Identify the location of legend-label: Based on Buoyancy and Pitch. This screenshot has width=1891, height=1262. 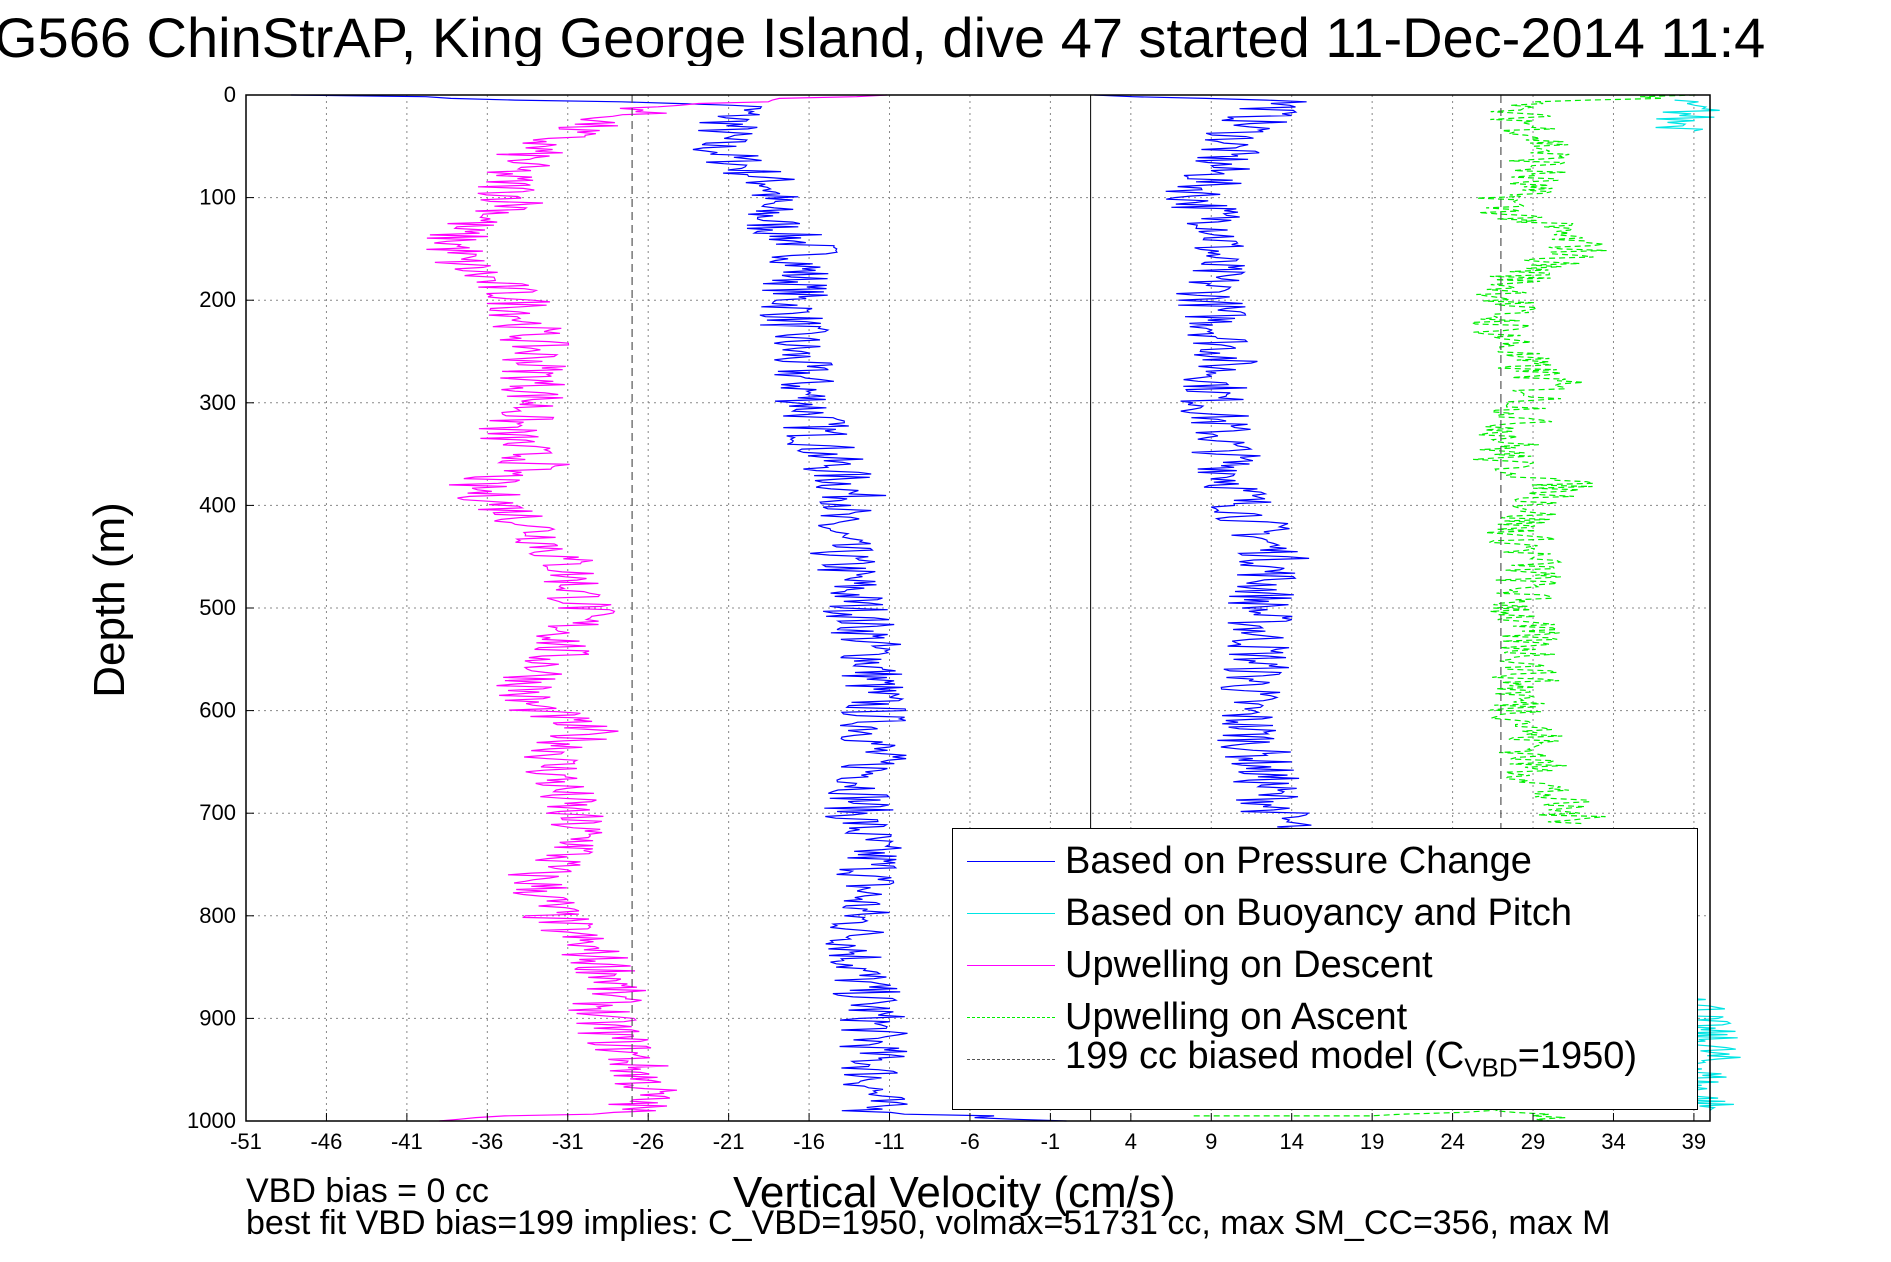
(1319, 912).